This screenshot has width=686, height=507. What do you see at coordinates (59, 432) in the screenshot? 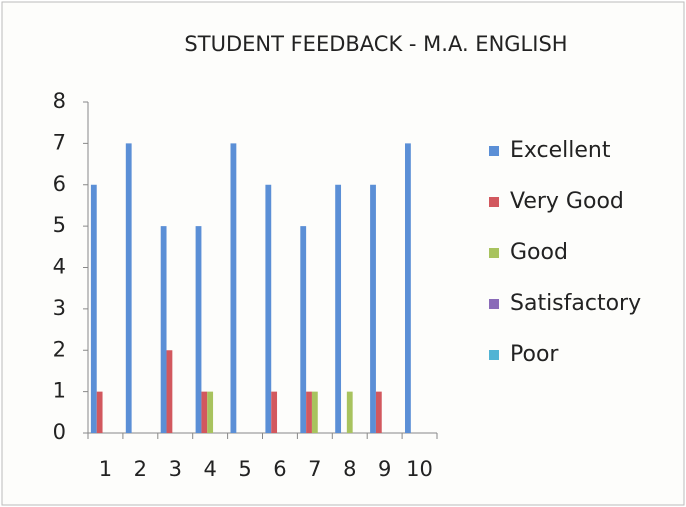
I see `y-tick-label: 0` at bounding box center [59, 432].